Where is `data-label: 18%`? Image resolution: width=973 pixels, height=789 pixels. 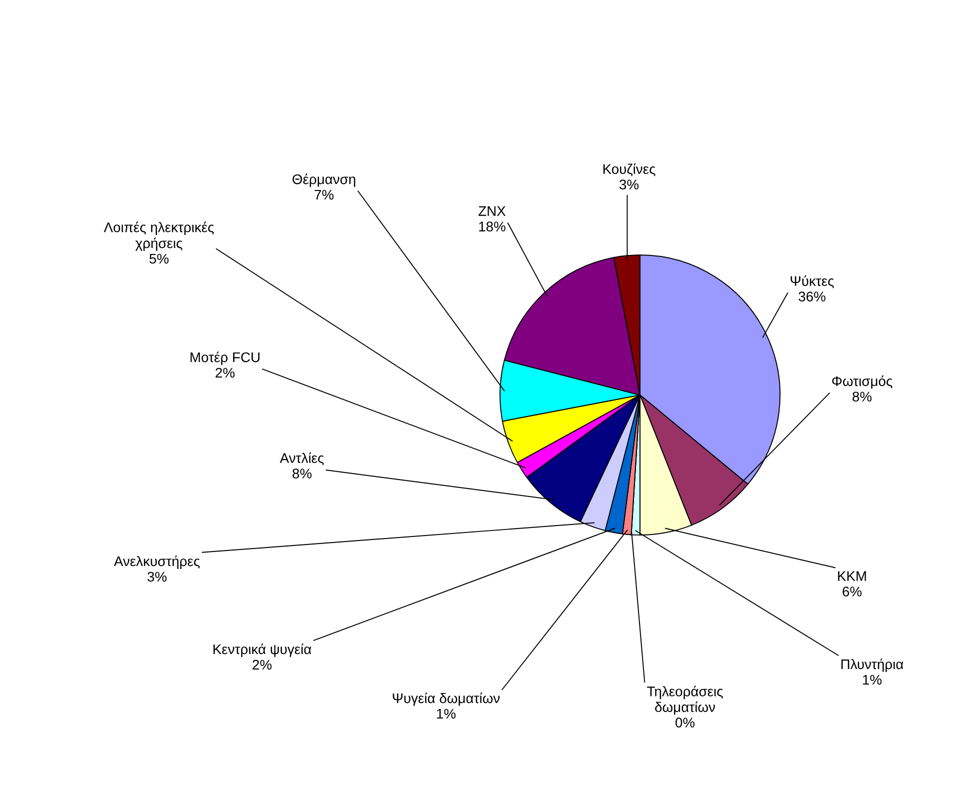
data-label: 18% is located at coordinates (492, 227).